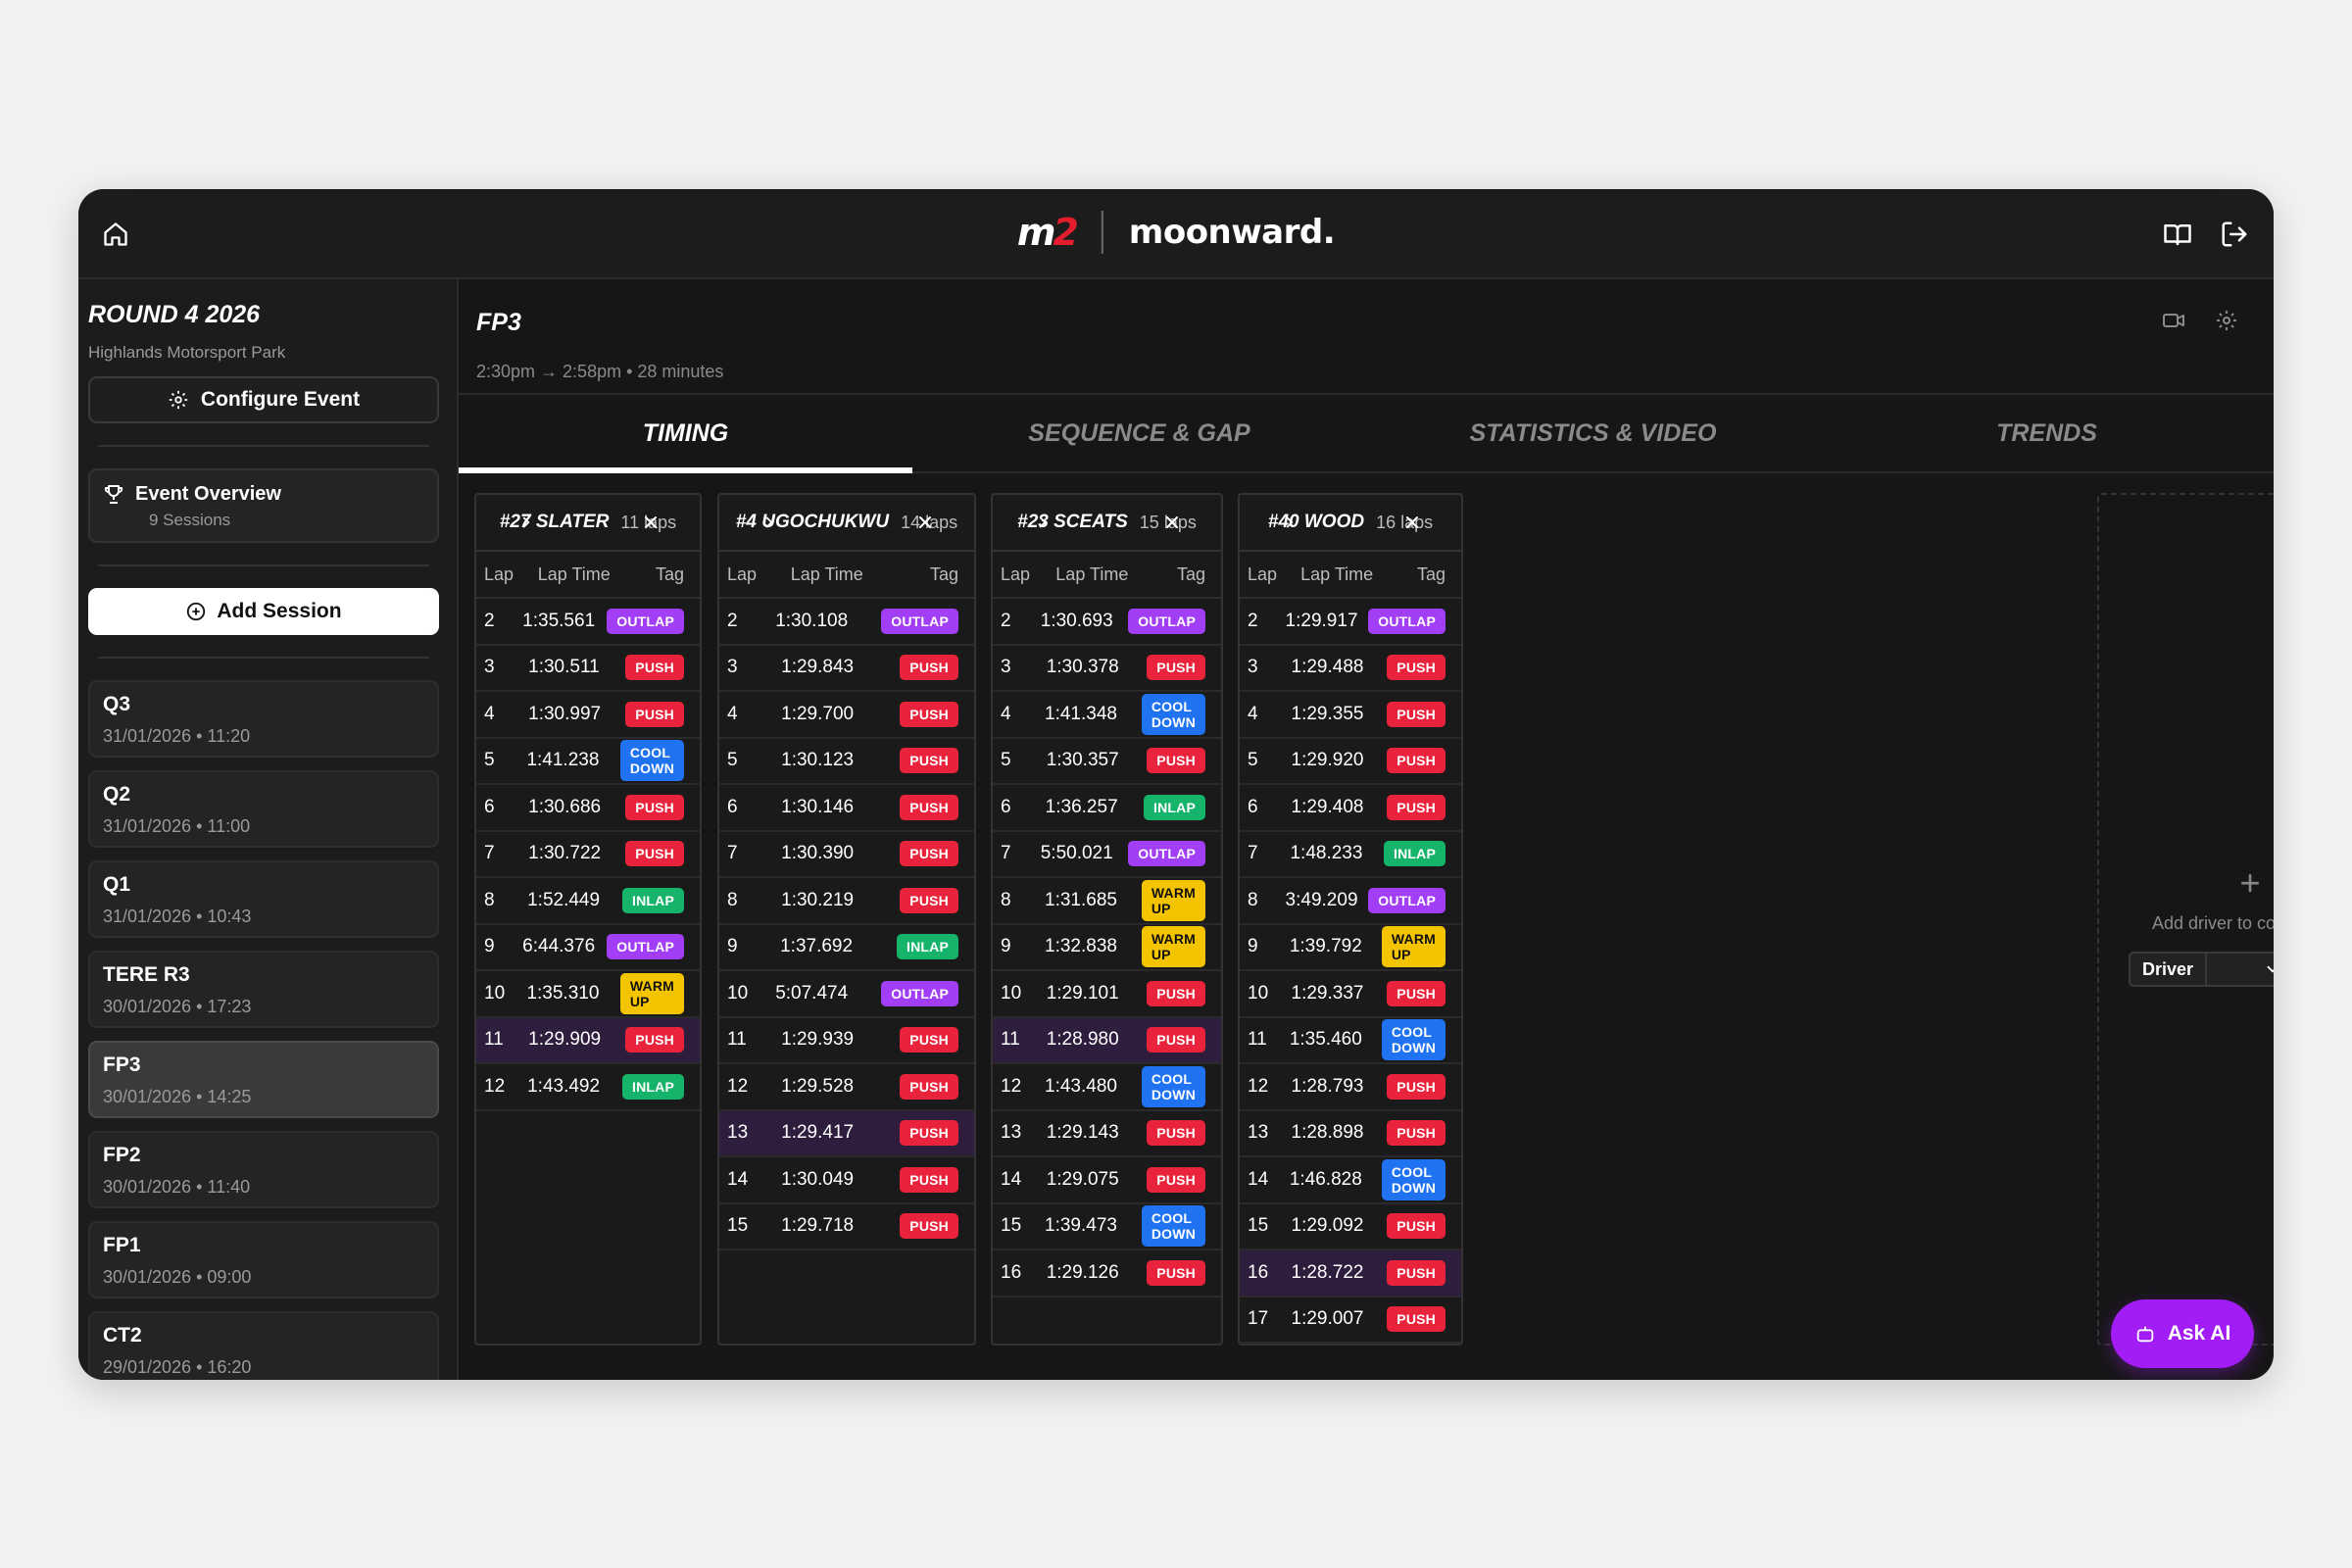 Image resolution: width=2352 pixels, height=1568 pixels. What do you see at coordinates (685, 434) in the screenshot?
I see `tab-timing: TIMING` at bounding box center [685, 434].